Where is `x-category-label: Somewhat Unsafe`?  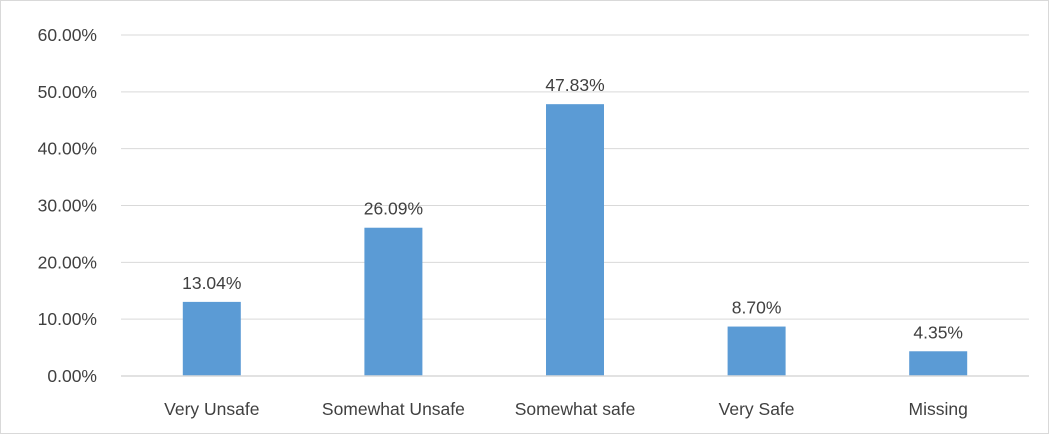
x-category-label: Somewhat Unsafe is located at coordinates (393, 409).